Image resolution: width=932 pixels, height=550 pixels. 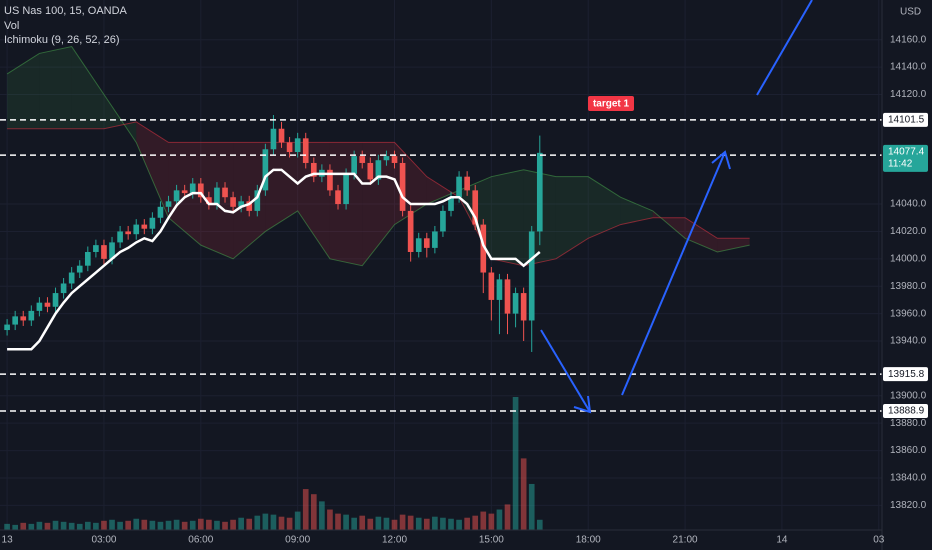 I want to click on target-box, so click(x=611, y=103).